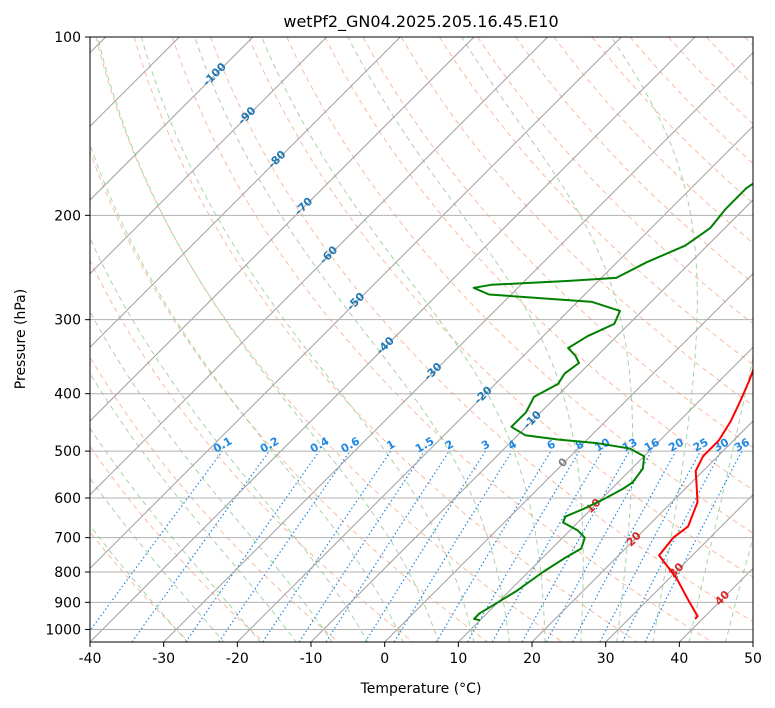 The height and width of the screenshot is (708, 775). I want to click on mixing-ratio-label: 20, so click(676, 444).